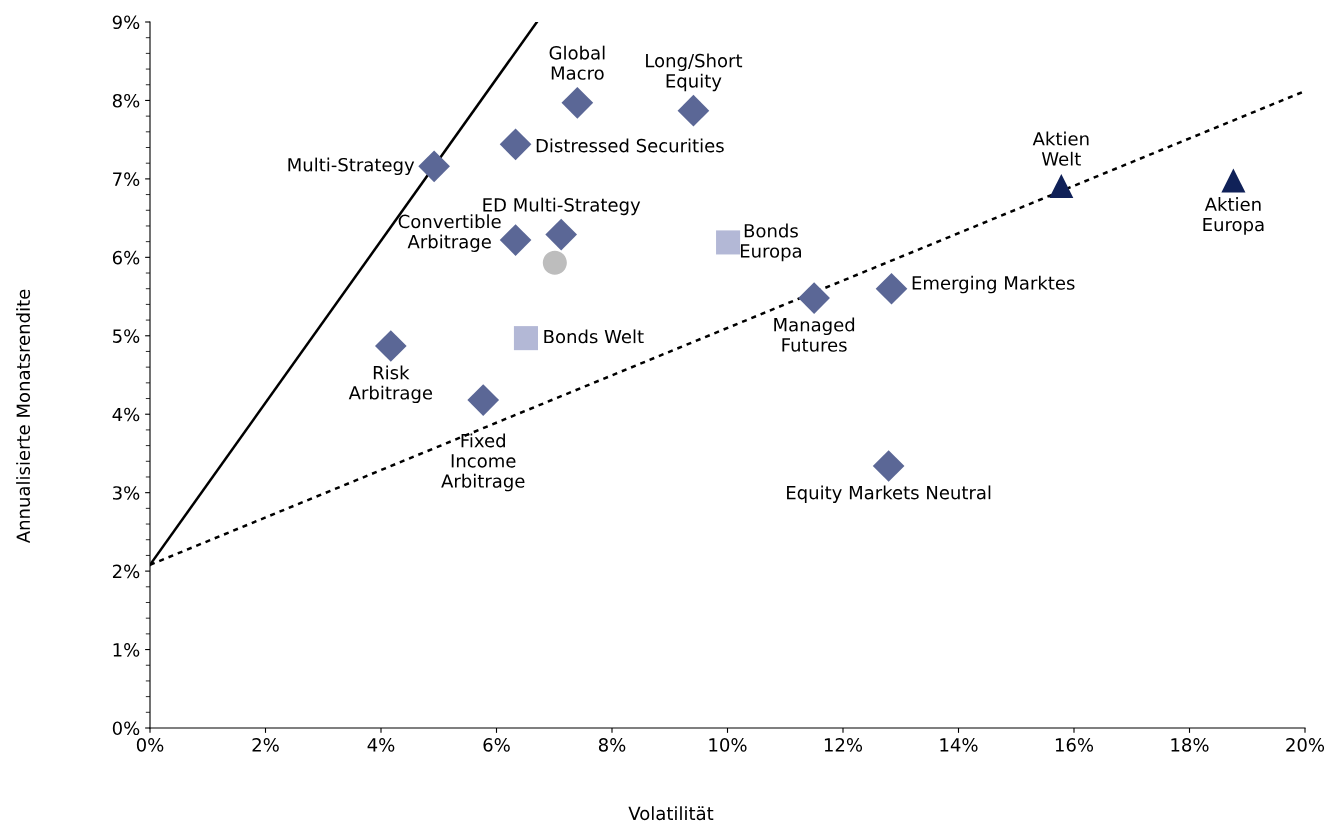  I want to click on annotation: Distressed Securities, so click(630, 145).